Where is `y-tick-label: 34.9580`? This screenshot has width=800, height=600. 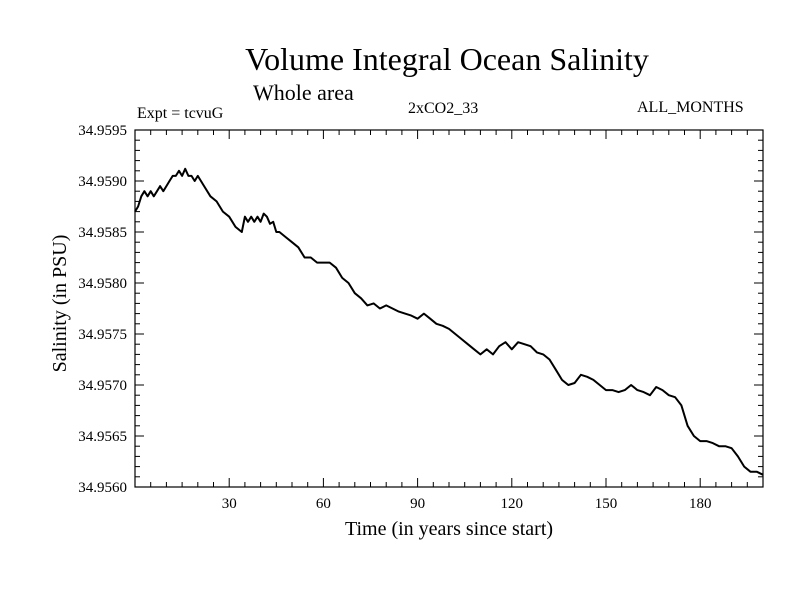 y-tick-label: 34.9580 is located at coordinates (102, 284).